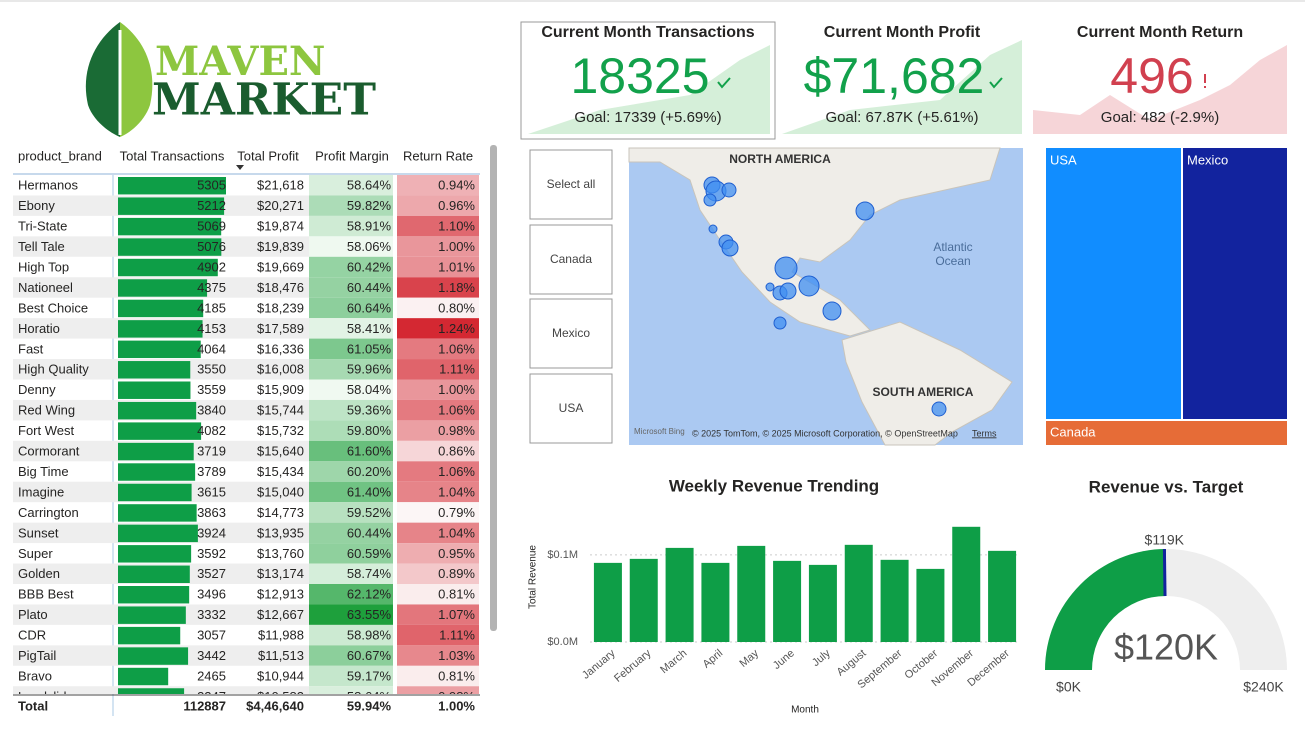 The width and height of the screenshot is (1305, 731). What do you see at coordinates (60, 155) in the screenshot?
I see `column-header: product_brand` at bounding box center [60, 155].